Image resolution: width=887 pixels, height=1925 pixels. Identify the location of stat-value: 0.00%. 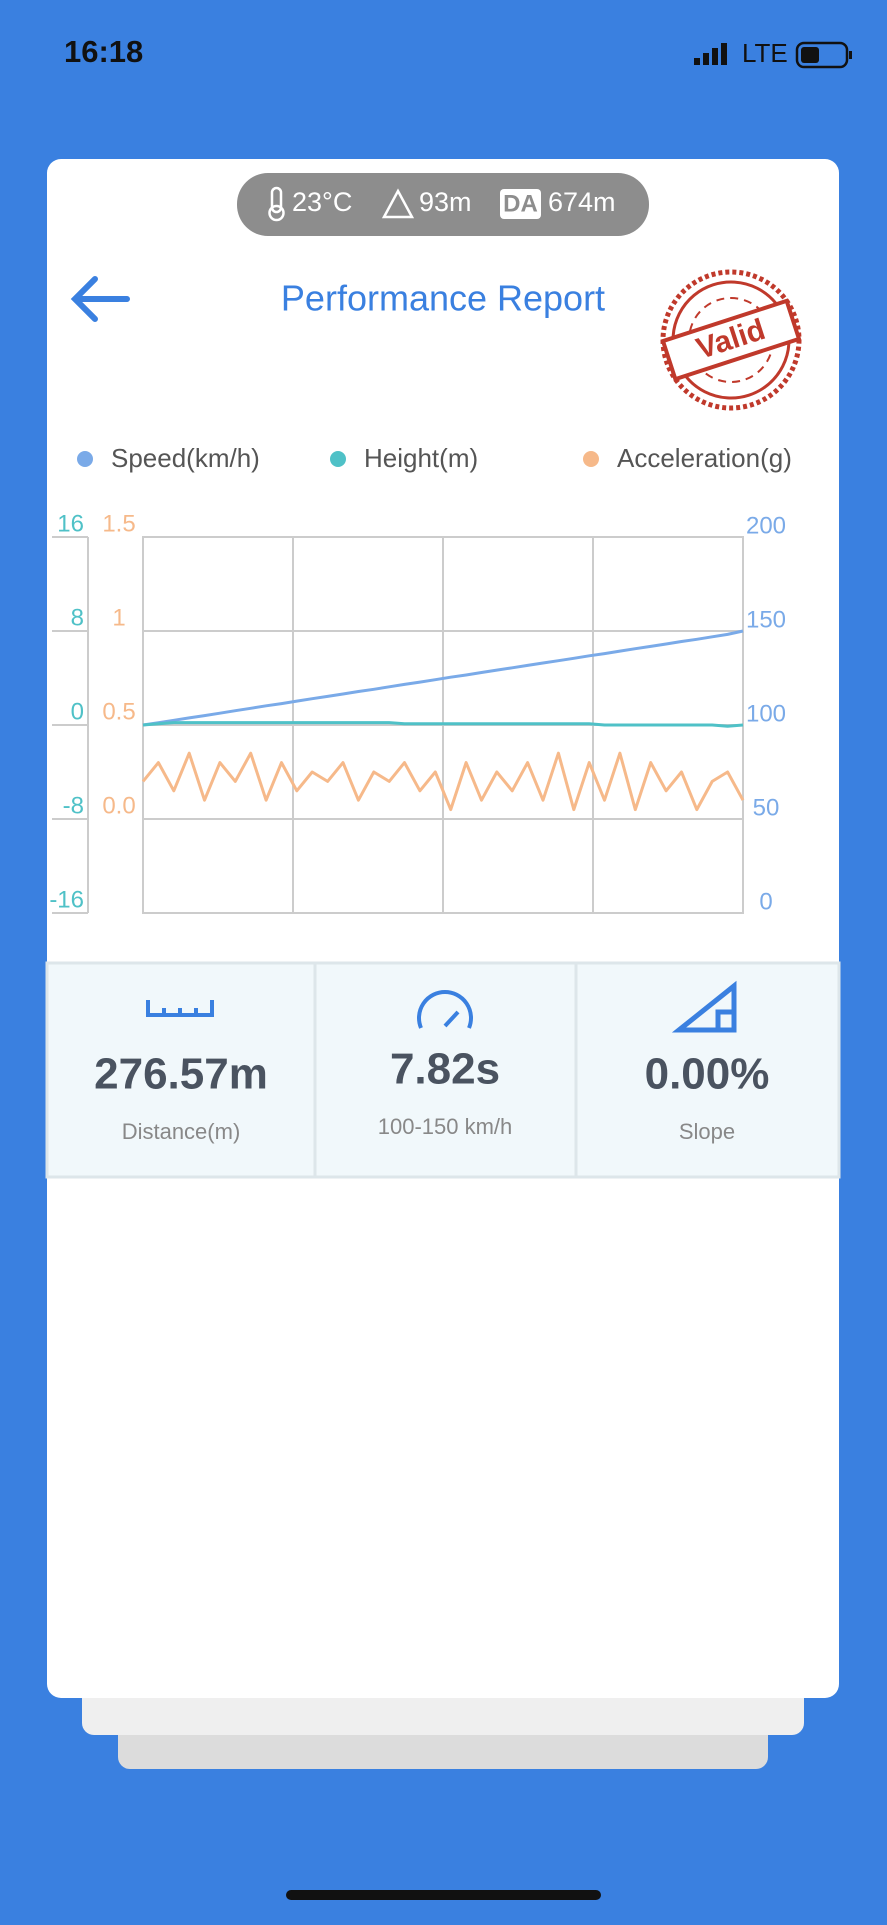
(707, 1074).